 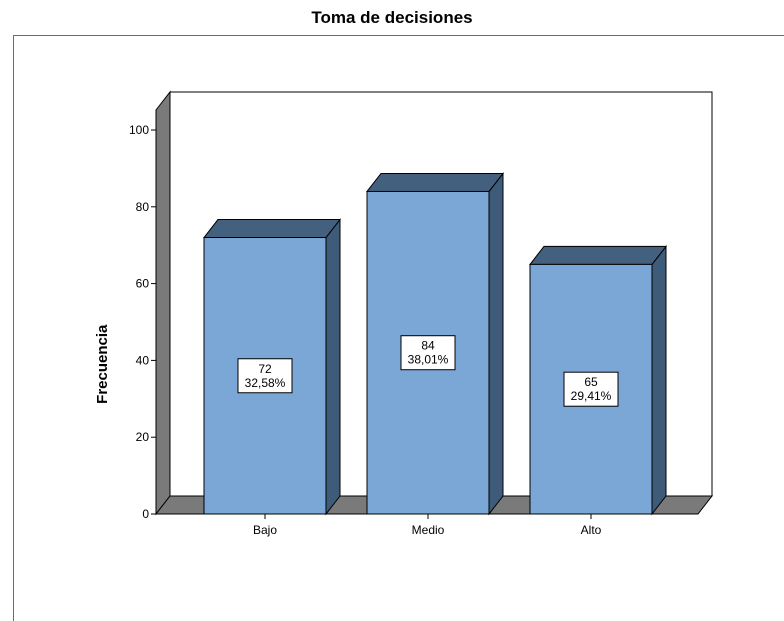 What do you see at coordinates (265, 369) in the screenshot?
I see `data-label-count-bajo: 72` at bounding box center [265, 369].